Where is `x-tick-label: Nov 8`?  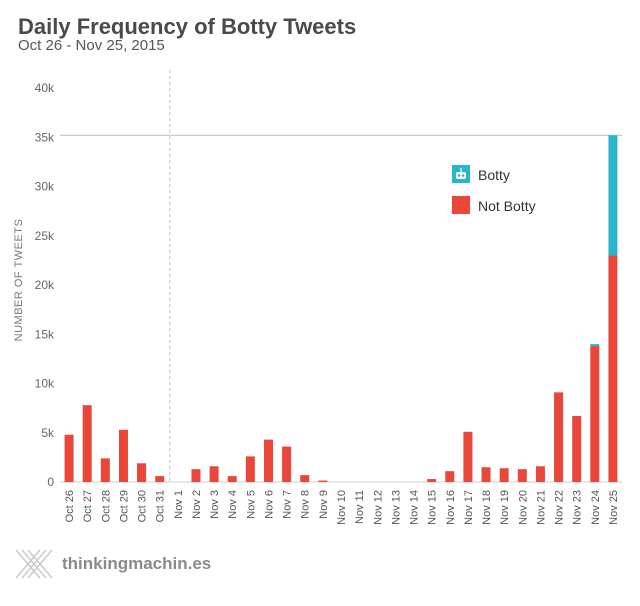
x-tick-label: Nov 8 is located at coordinates (306, 504).